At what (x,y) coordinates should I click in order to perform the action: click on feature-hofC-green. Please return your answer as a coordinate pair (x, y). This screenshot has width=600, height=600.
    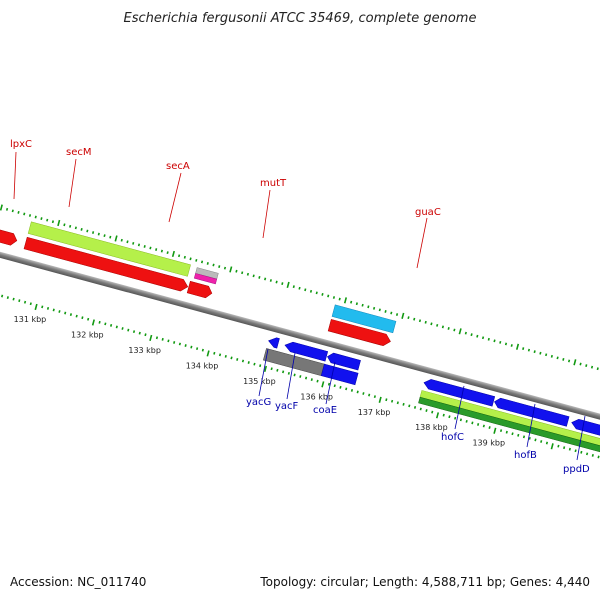
    Looking at the image, I should click on (509, 425).